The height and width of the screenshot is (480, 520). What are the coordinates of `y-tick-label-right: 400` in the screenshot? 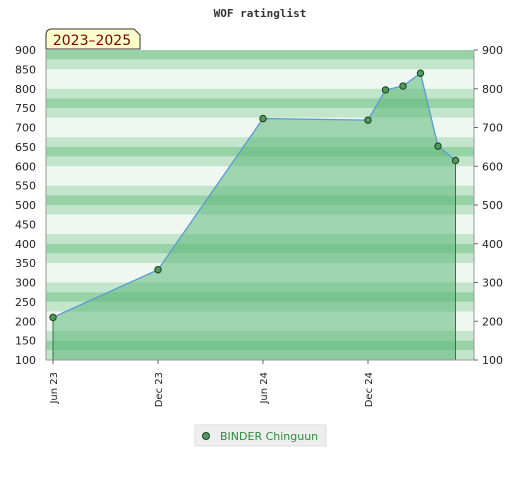 It's located at (492, 244).